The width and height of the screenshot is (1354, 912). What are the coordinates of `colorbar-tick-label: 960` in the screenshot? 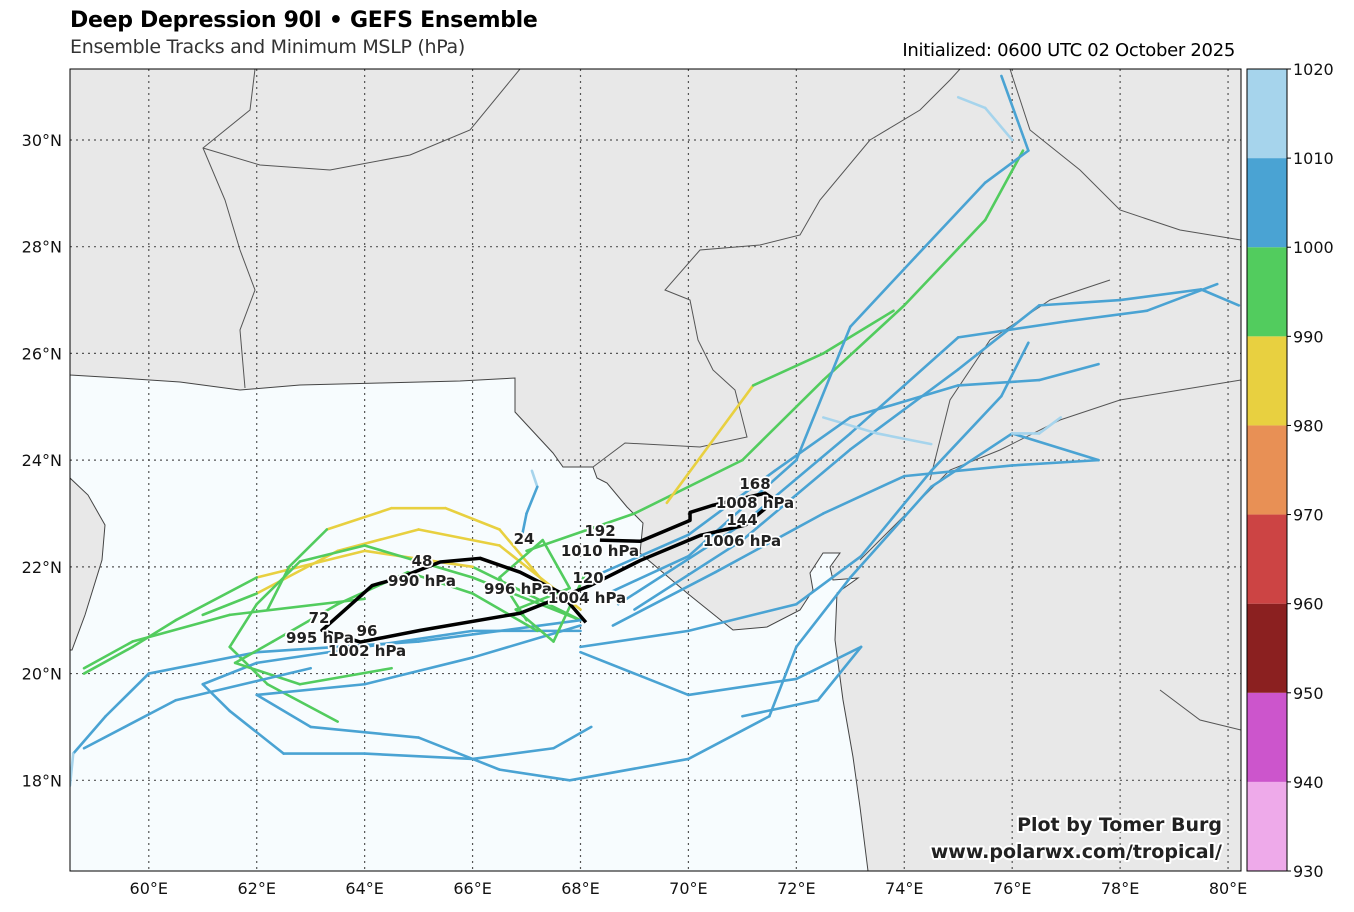 It's located at (1308, 604).